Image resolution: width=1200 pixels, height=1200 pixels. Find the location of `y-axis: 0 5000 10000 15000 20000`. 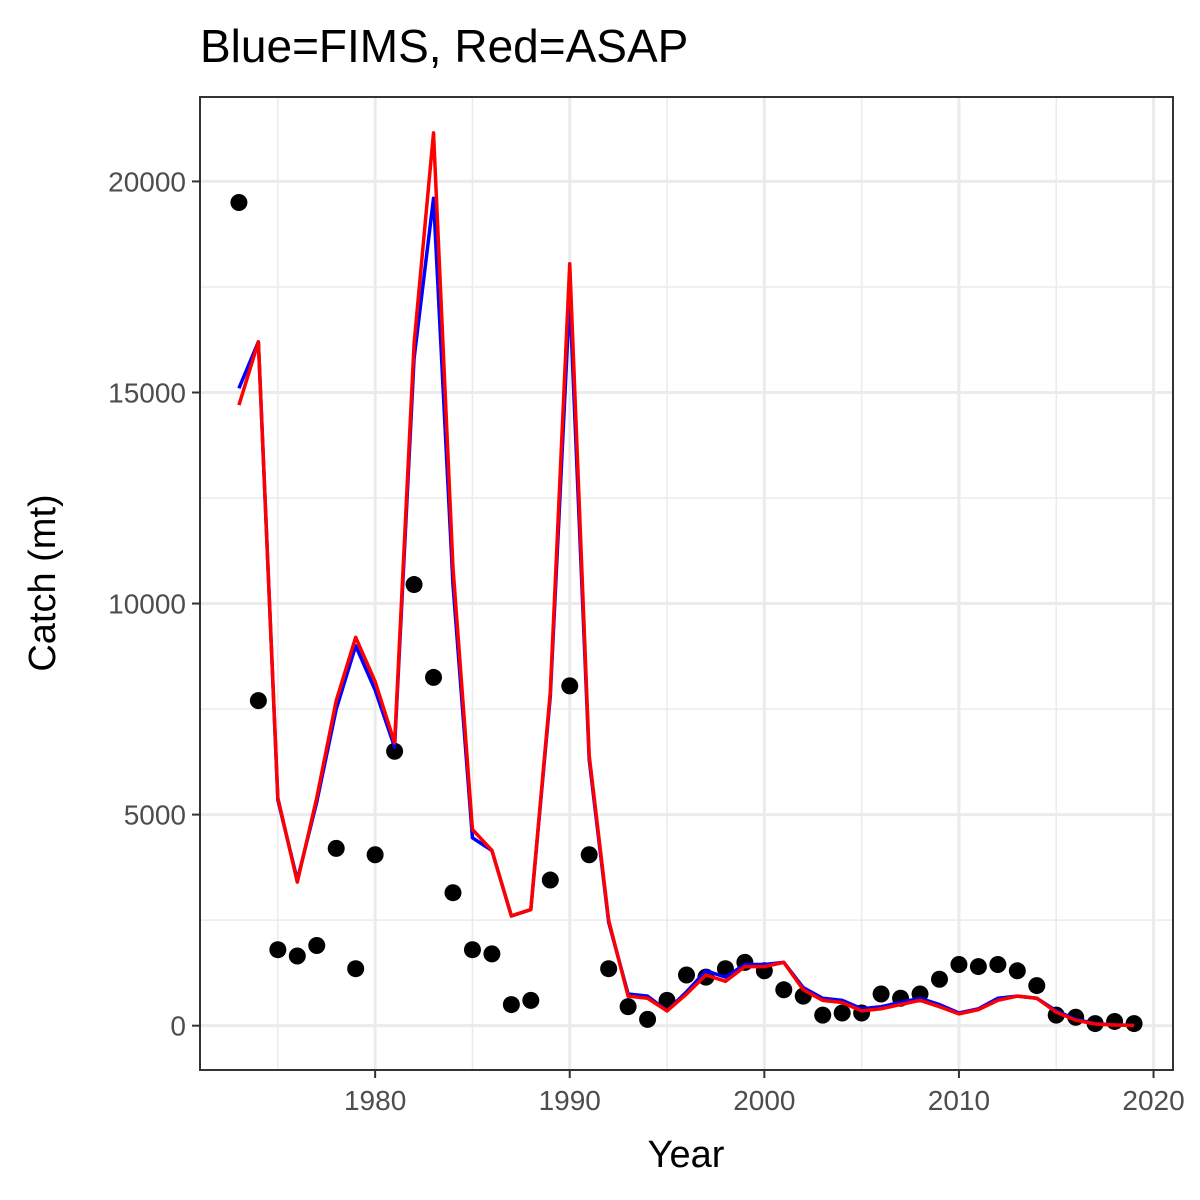

y-axis: 0 5000 10000 15000 20000 is located at coordinates (154, 604).